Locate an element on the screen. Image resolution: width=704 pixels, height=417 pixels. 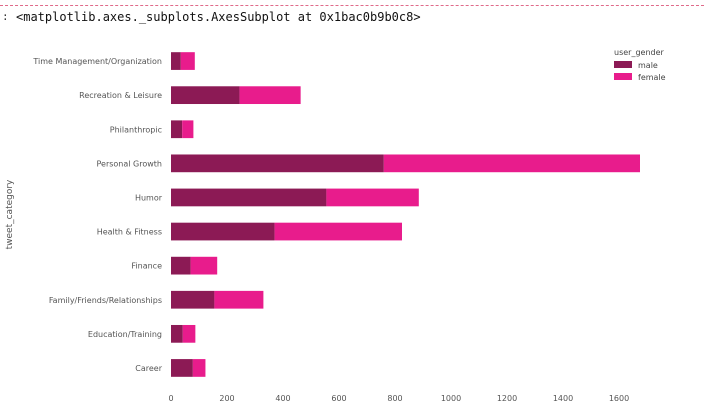
bar-male-finance is located at coordinates (181, 265).